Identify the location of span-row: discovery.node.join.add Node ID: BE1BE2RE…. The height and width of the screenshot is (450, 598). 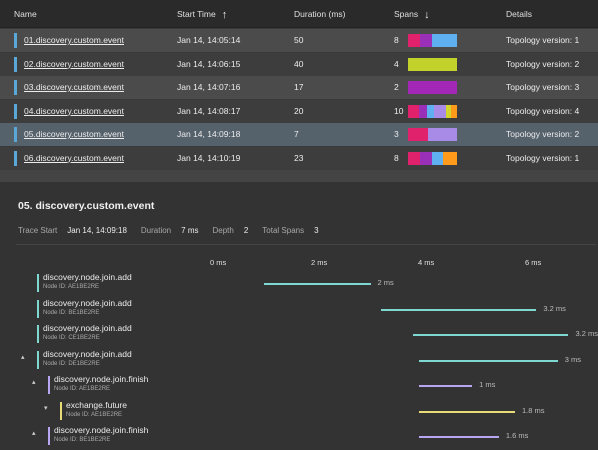
(299, 310).